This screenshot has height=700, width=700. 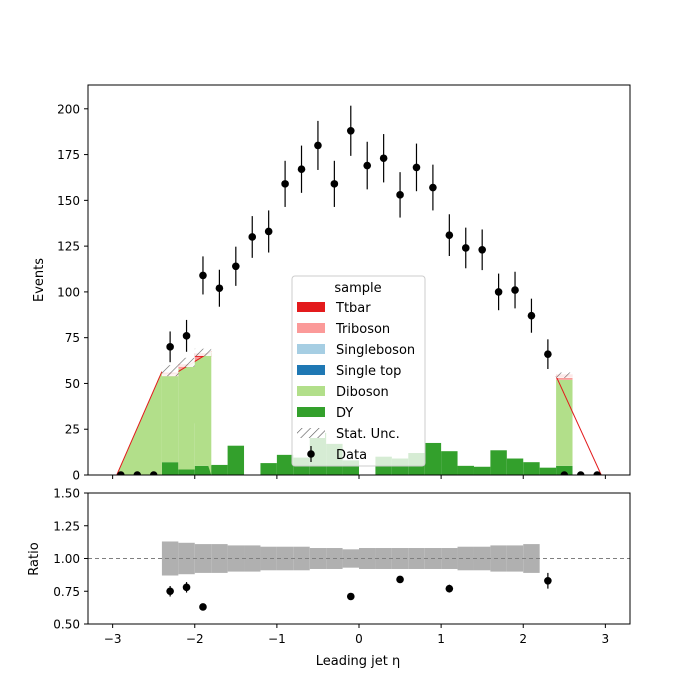 I want to click on y-tick-label: 75, so click(x=72, y=338).